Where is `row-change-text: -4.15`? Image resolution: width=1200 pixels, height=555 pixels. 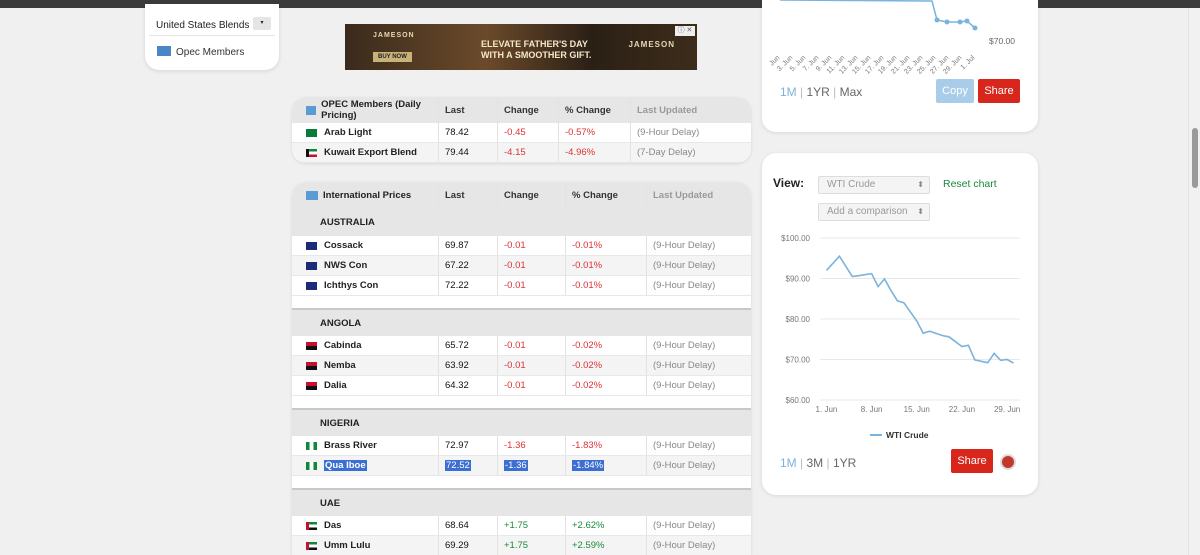
row-change-text: -4.15 is located at coordinates (515, 152).